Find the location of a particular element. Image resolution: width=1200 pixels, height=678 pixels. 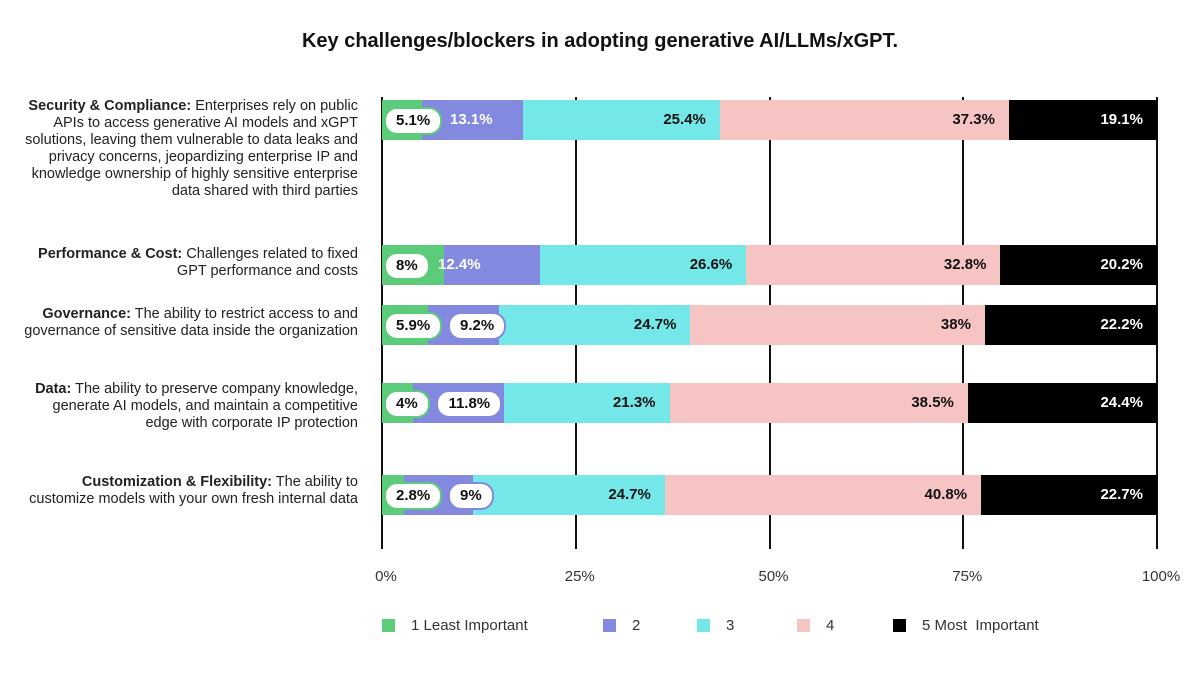

x-tick-label: 0% is located at coordinates (386, 576).